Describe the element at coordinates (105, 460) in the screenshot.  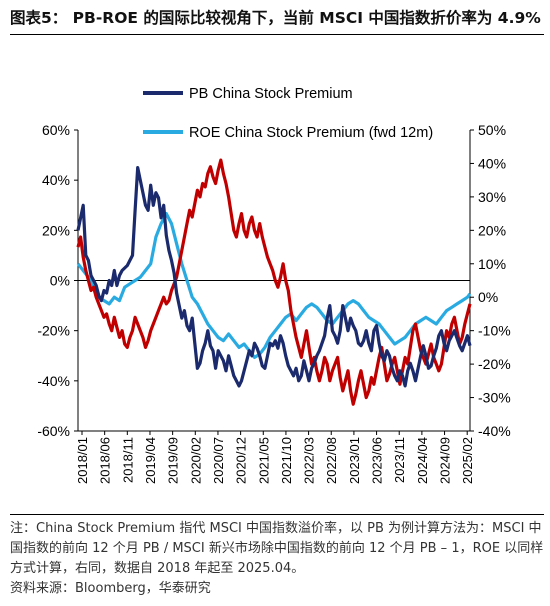
I see `x-tick-label: 2018/06` at that location.